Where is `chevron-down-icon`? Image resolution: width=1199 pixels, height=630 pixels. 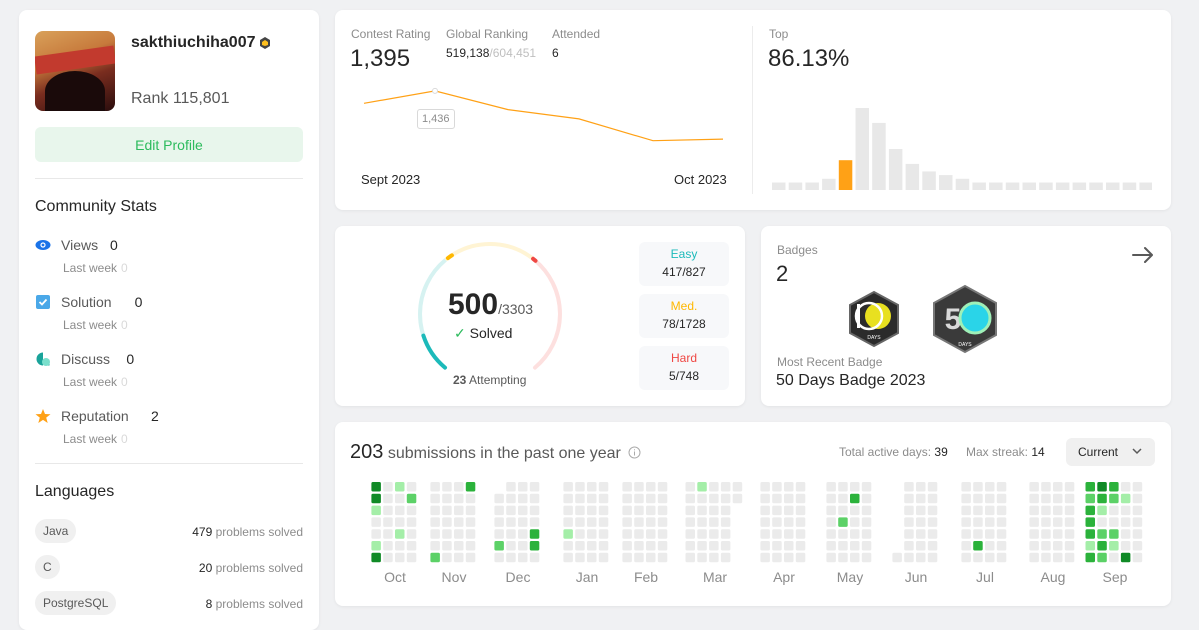
chevron-down-icon is located at coordinates (1137, 451).